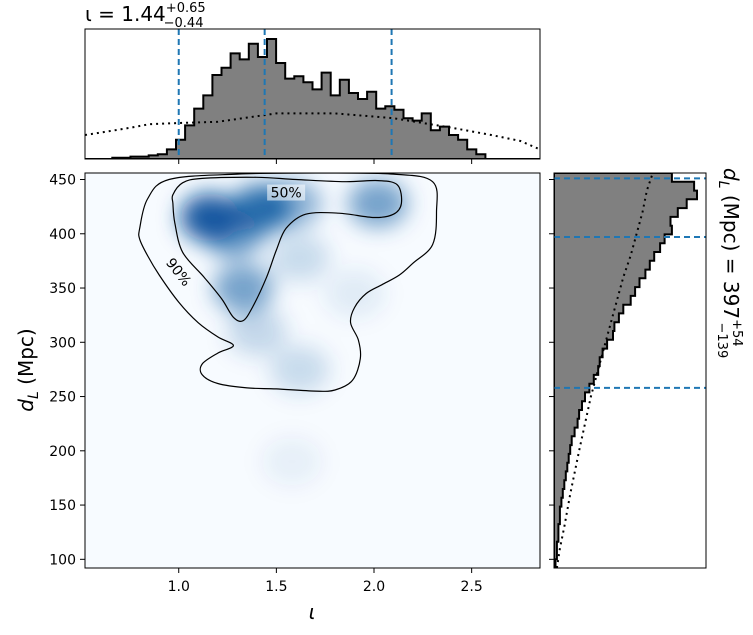 This screenshot has height=635, width=753. What do you see at coordinates (62, 506) in the screenshot?
I see `y-tick-label-1: 150` at bounding box center [62, 506].